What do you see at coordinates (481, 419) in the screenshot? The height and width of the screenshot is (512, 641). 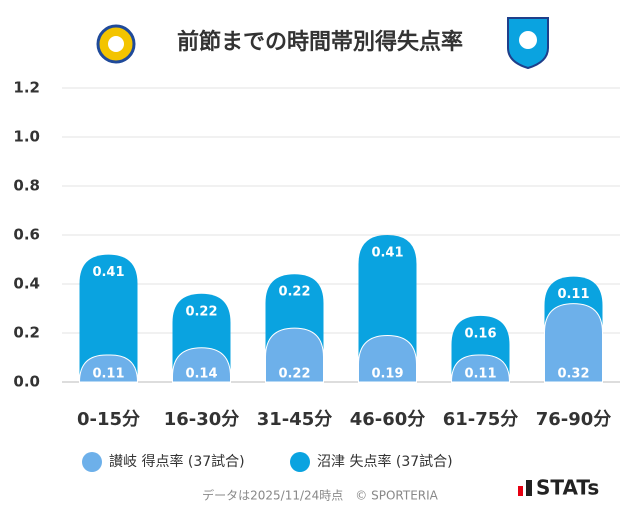 I see `x-tick-label: 61-75分` at bounding box center [481, 419].